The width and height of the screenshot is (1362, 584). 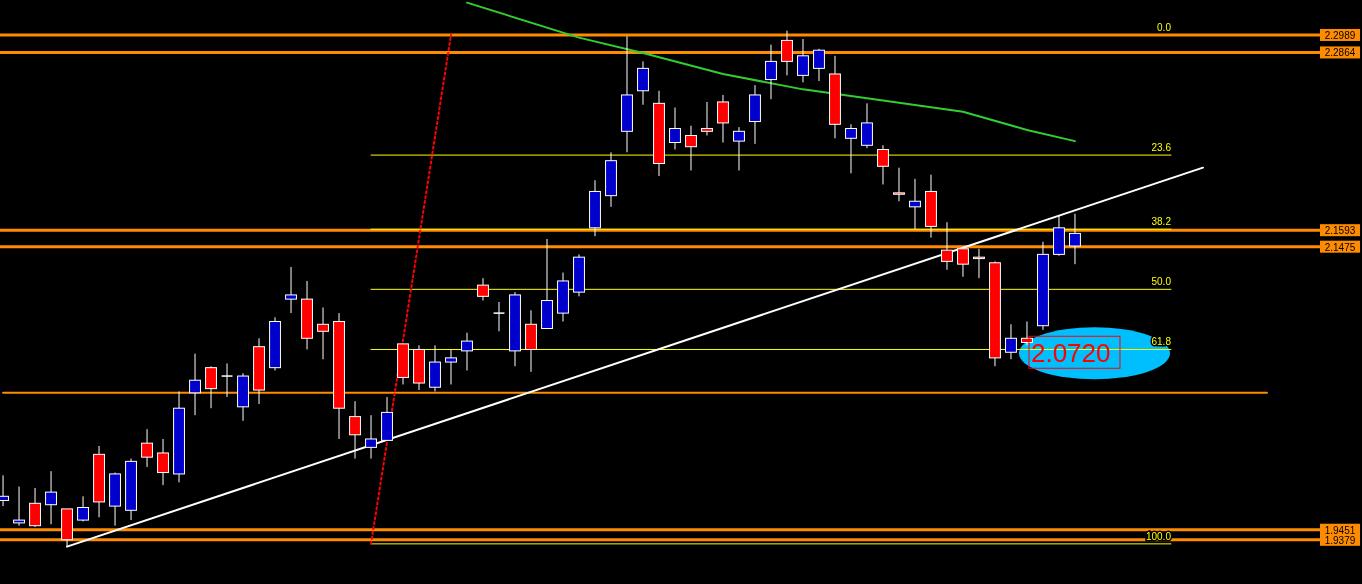 I want to click on series-label: 38.2, so click(x=1161, y=222).